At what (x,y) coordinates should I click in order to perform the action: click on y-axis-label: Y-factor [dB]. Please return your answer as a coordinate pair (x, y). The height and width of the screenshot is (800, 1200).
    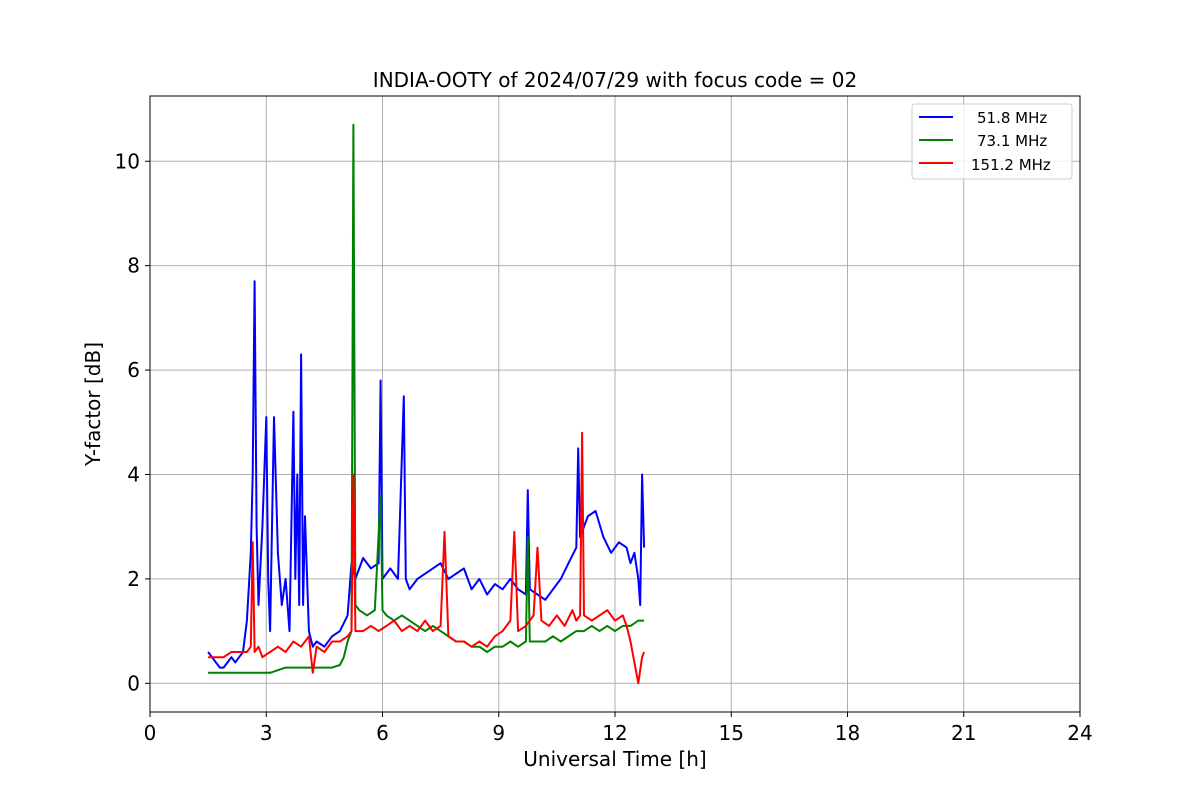
    Looking at the image, I should click on (93, 404).